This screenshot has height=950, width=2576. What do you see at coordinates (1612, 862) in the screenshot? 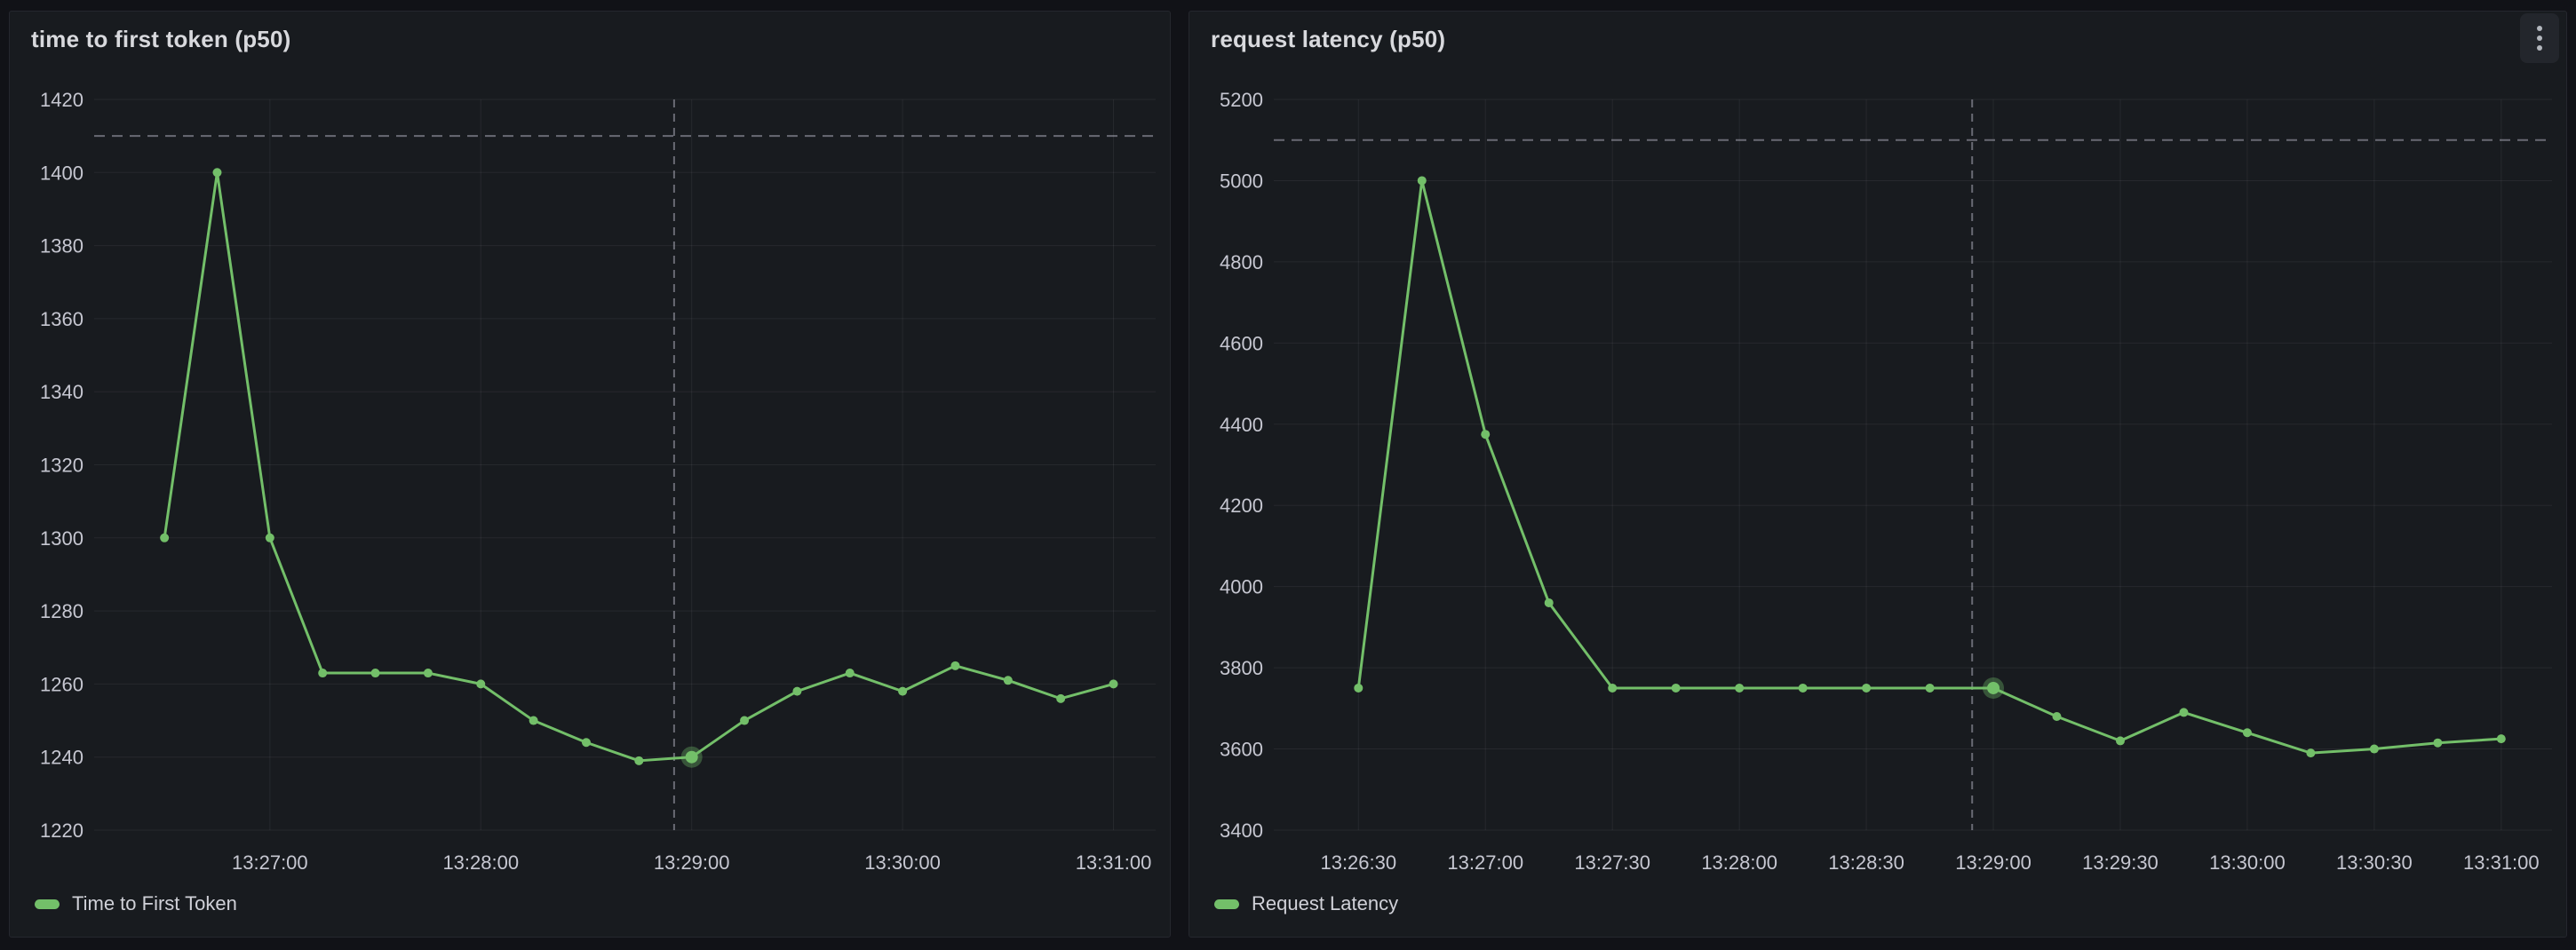
I see `x-axis-tick-label: 13:27:30` at bounding box center [1612, 862].